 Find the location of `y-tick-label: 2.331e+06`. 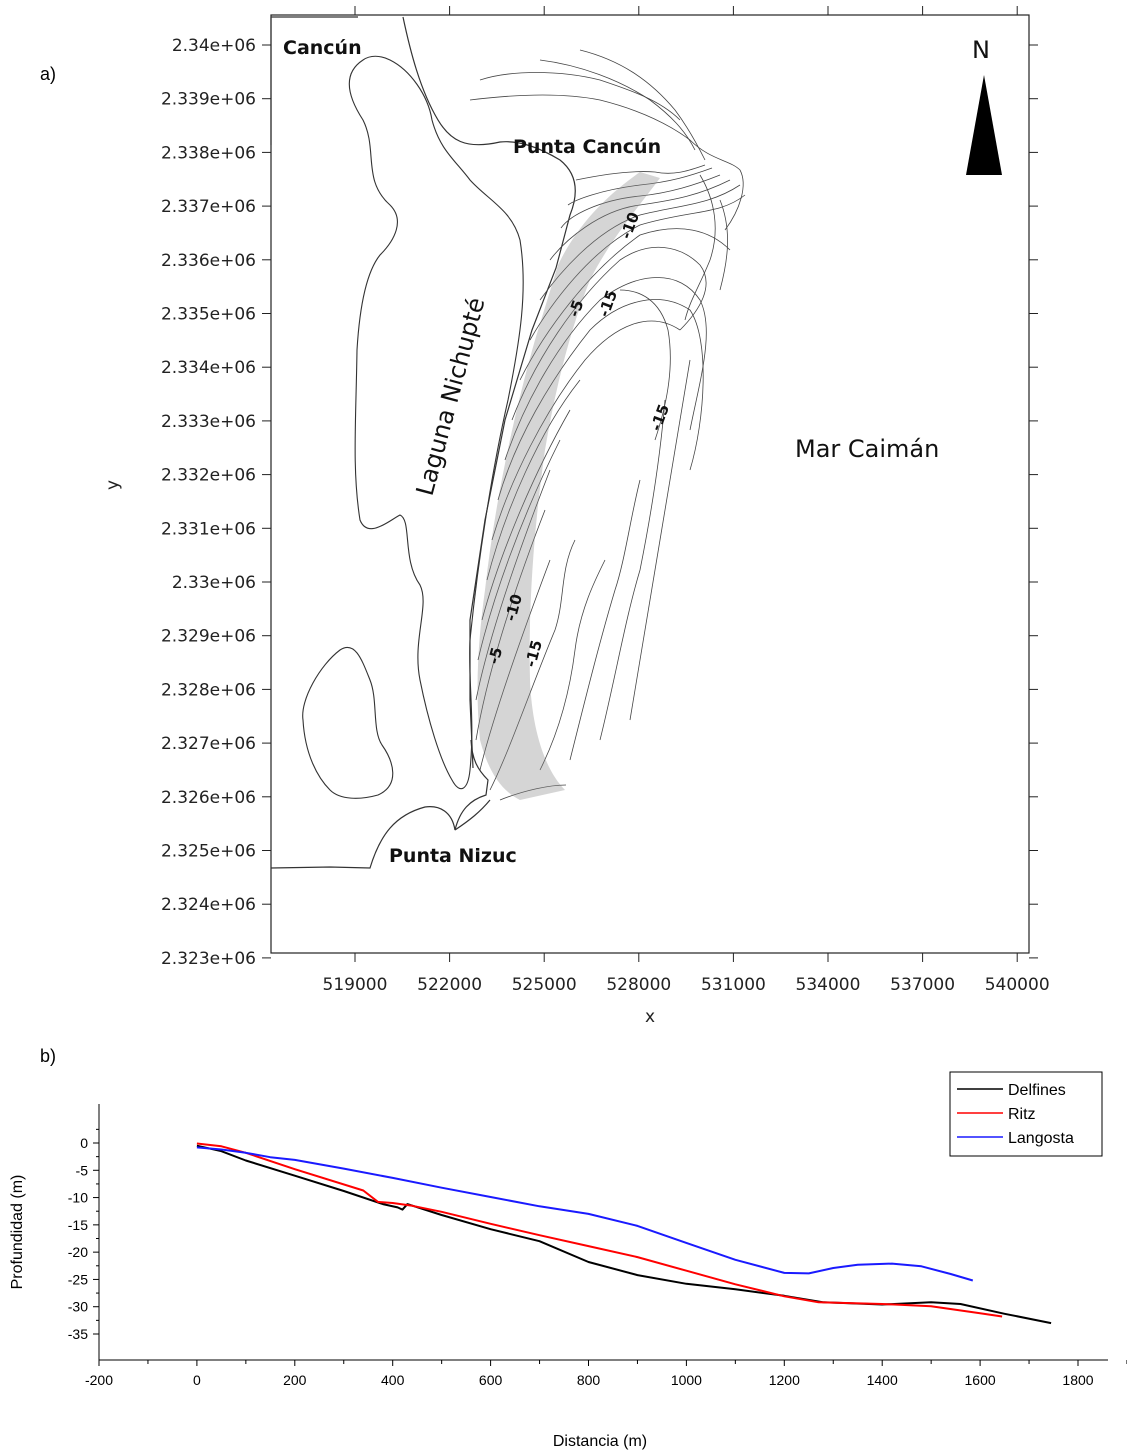

y-tick-label: 2.331e+06 is located at coordinates (208, 529).